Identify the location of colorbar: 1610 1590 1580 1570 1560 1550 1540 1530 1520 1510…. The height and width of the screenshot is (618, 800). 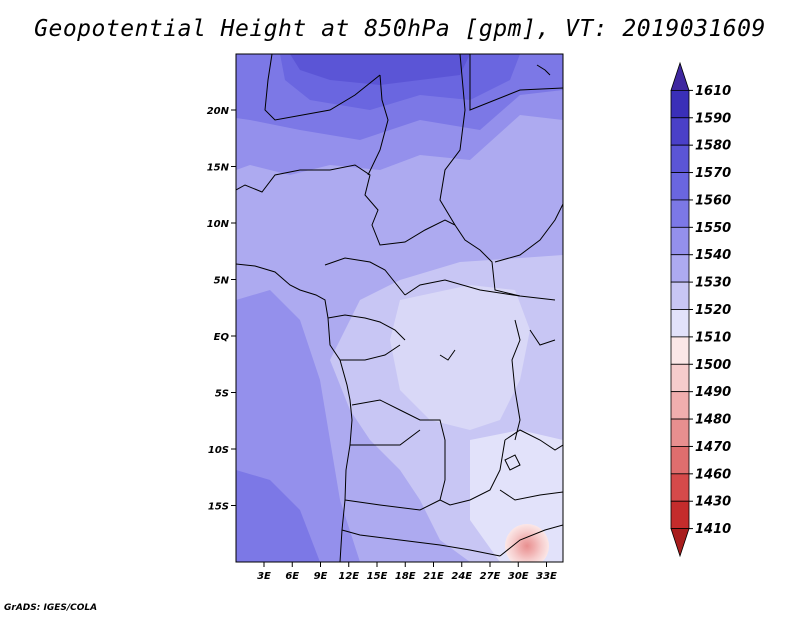
(700, 309).